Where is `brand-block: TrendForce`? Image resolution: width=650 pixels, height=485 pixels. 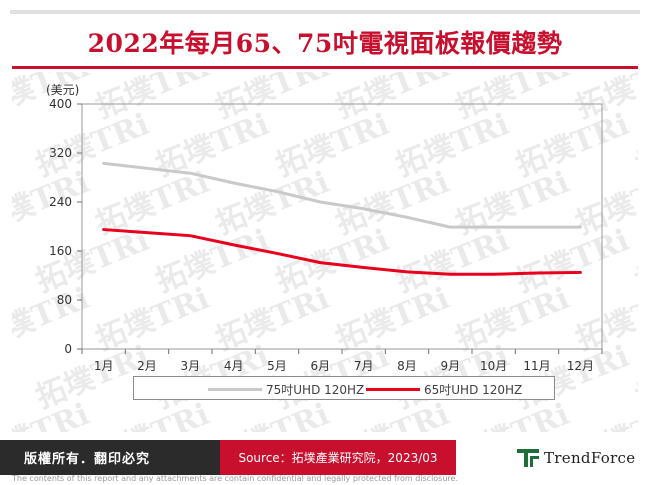 brand-block: TrendForce is located at coordinates (553, 457).